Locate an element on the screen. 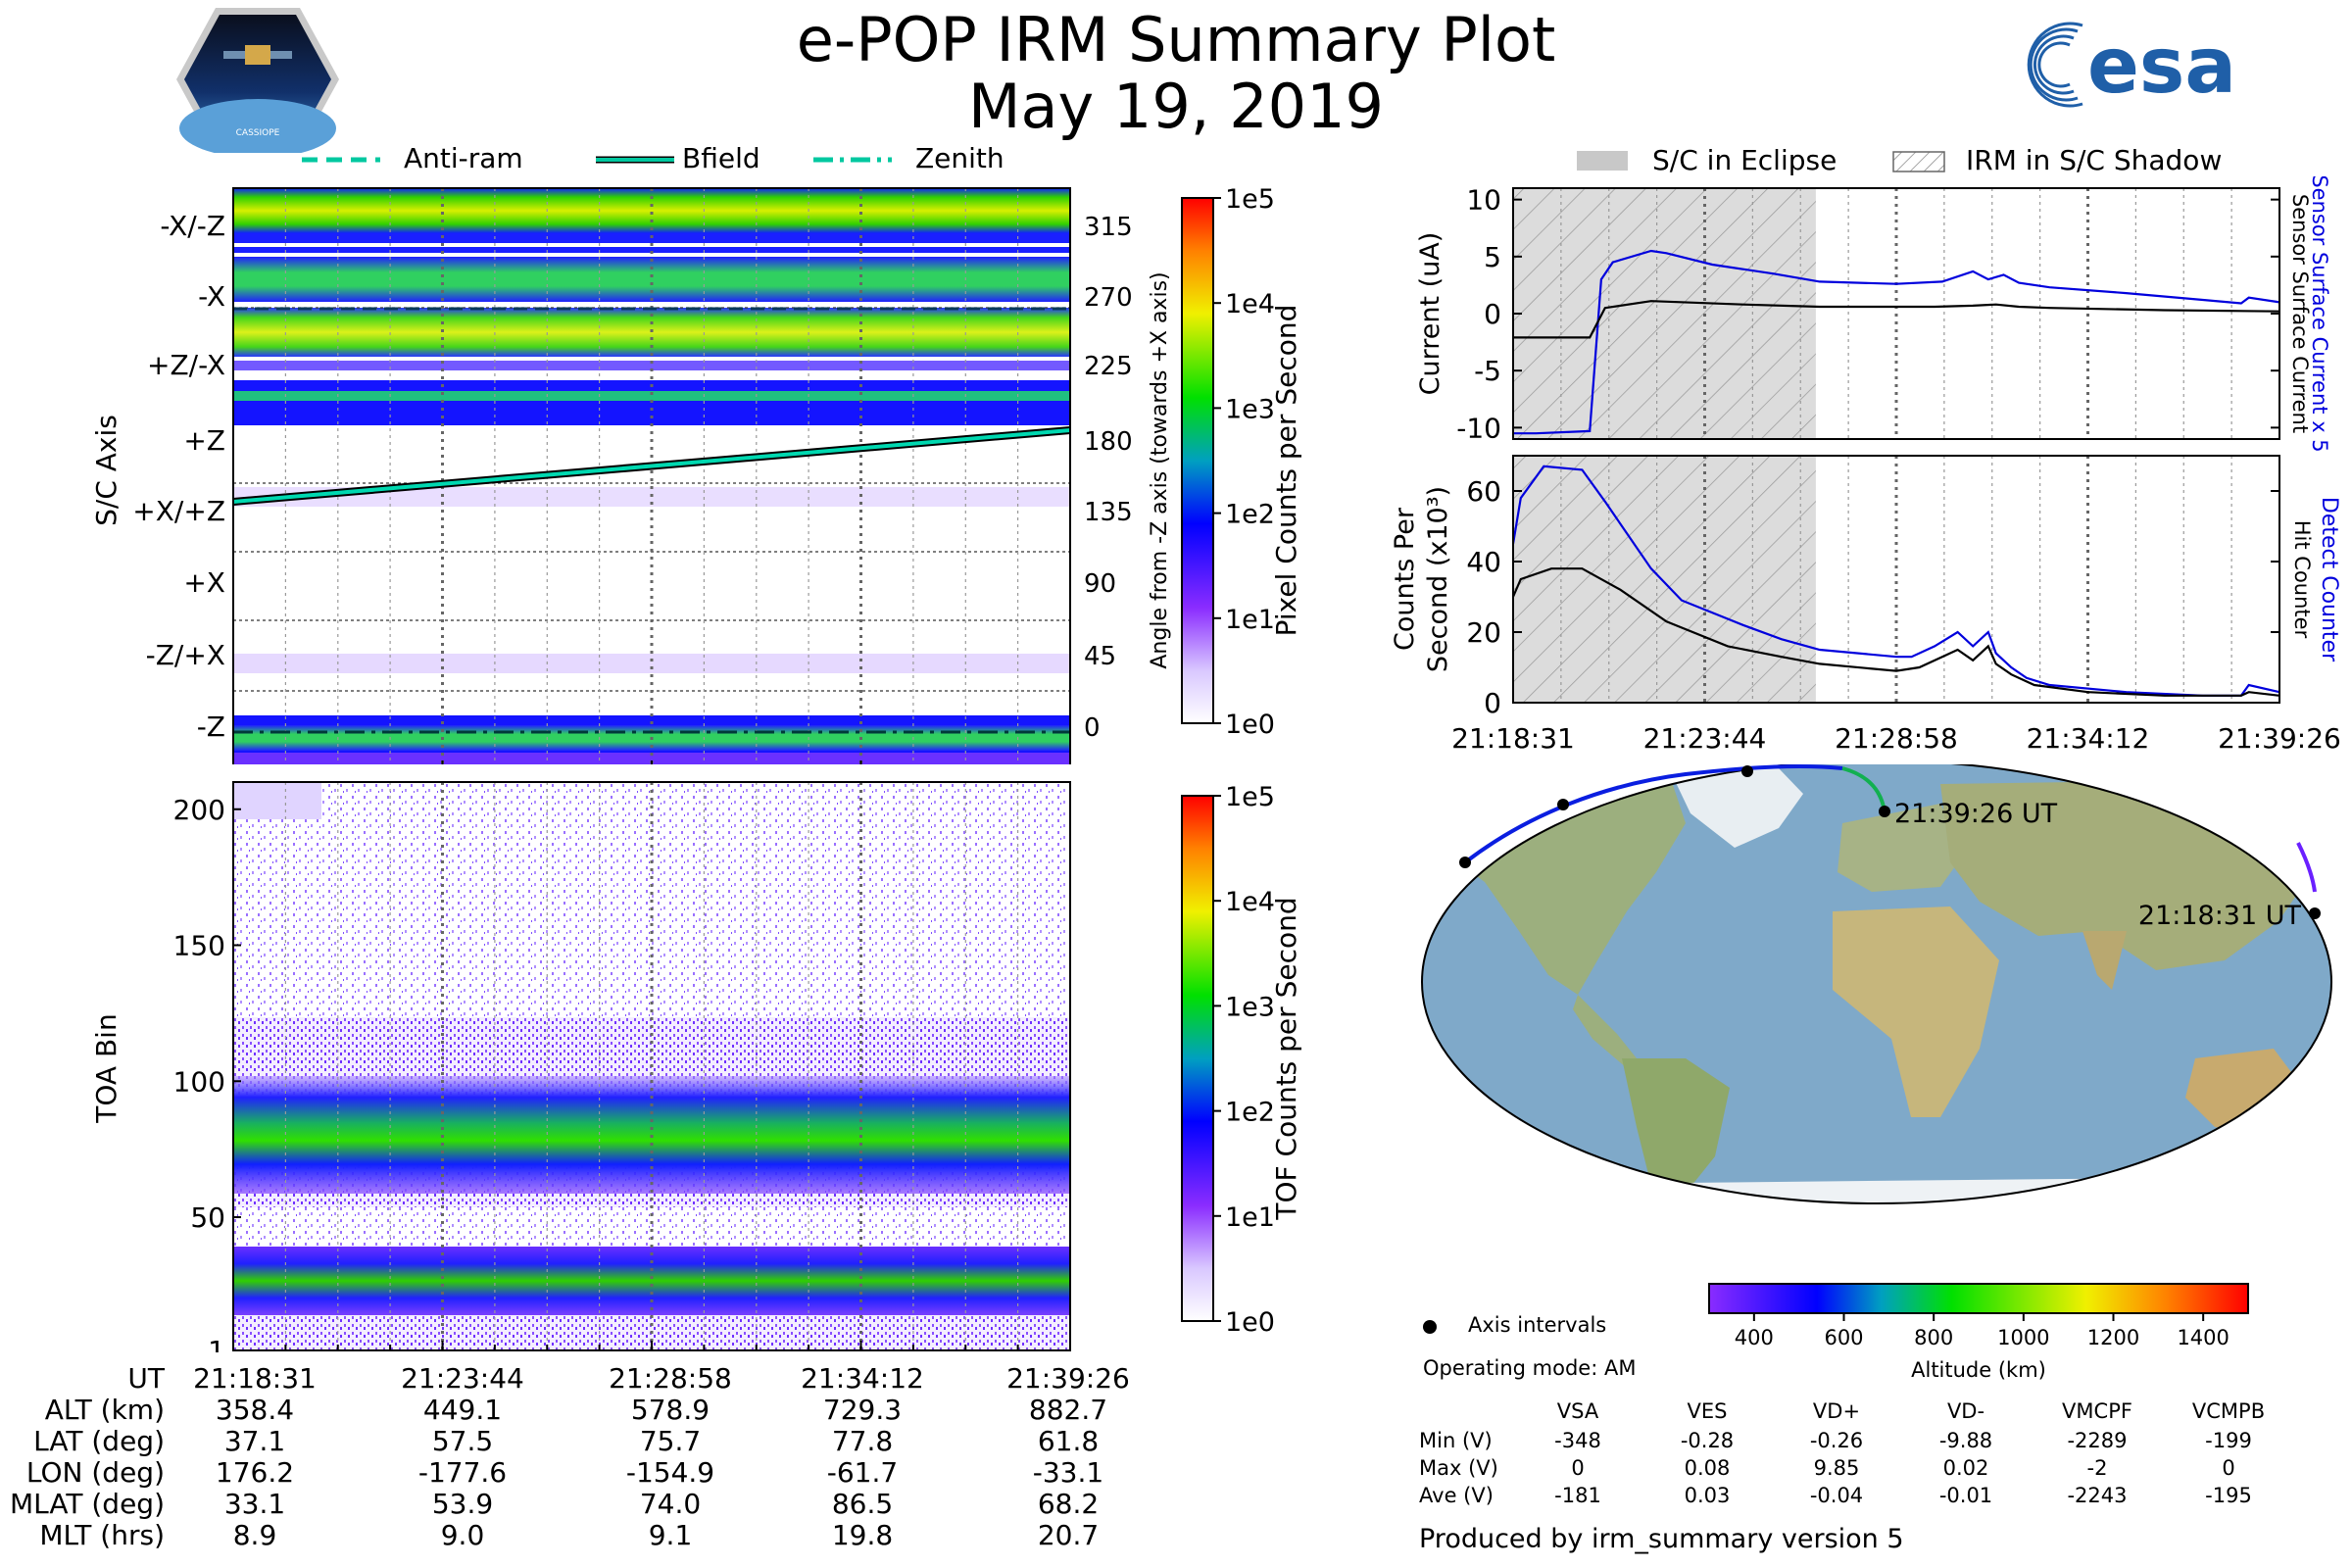 The image size is (2352, 1568). altitude-colorbar is located at coordinates (1978, 1298).